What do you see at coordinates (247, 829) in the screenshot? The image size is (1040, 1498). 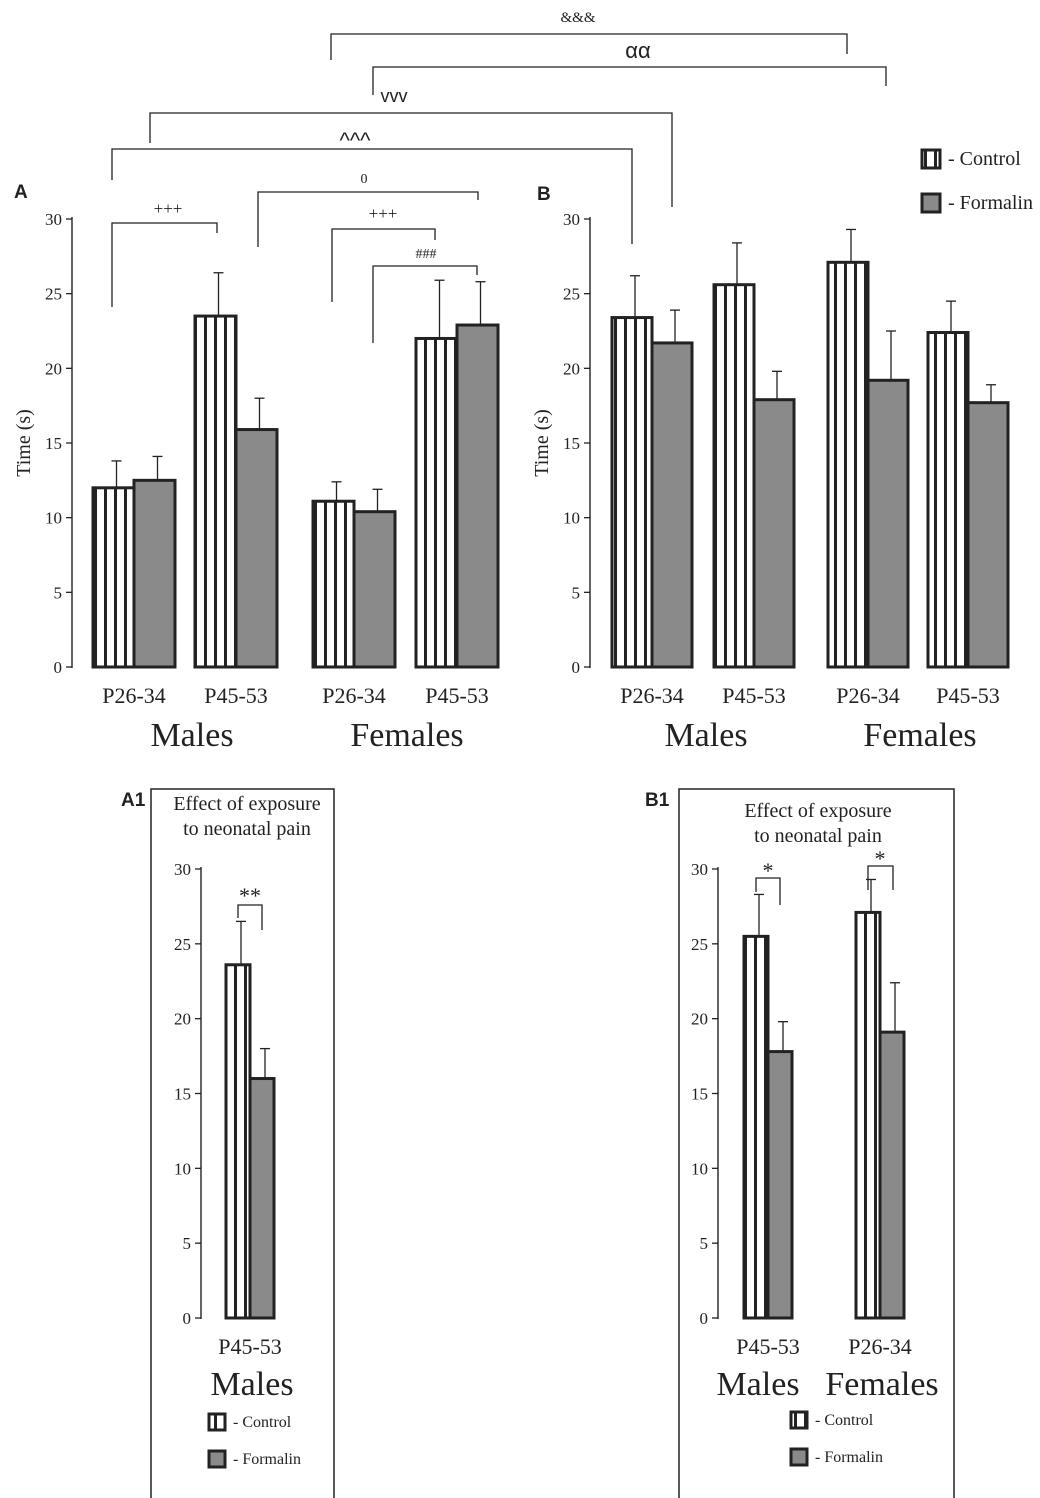 I see `a1-title-line: to neonatal pain` at bounding box center [247, 829].